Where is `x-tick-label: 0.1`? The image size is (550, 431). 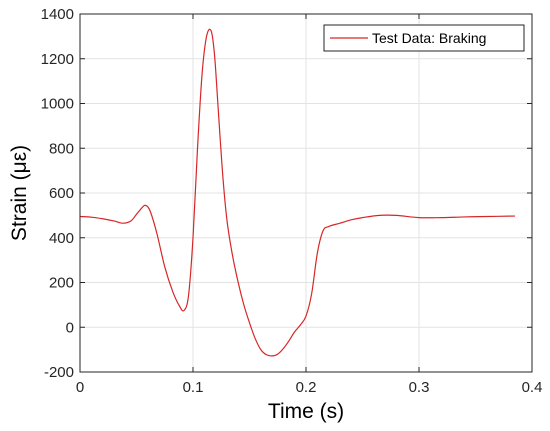
x-tick-label: 0.1 is located at coordinates (193, 387).